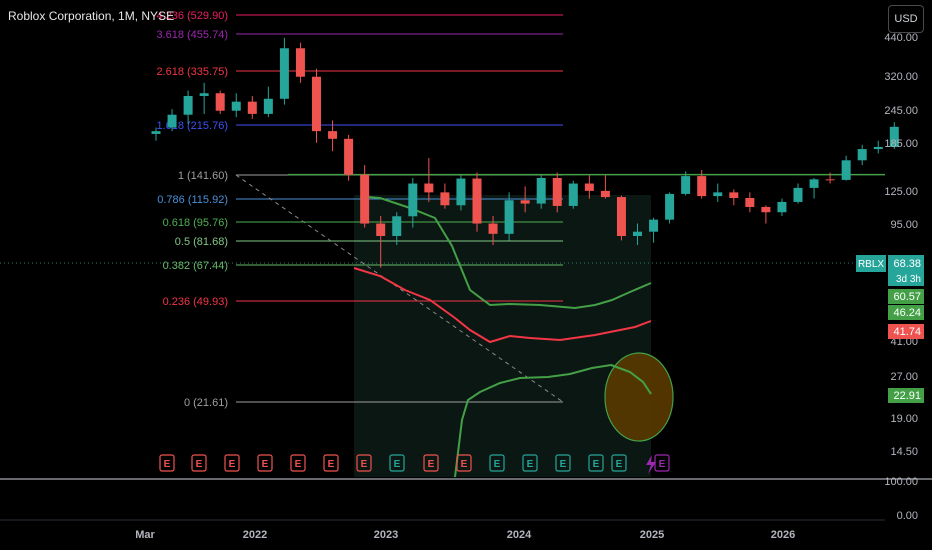  What do you see at coordinates (901, 192) in the screenshot?
I see `price-axis-tick: 125.00` at bounding box center [901, 192].